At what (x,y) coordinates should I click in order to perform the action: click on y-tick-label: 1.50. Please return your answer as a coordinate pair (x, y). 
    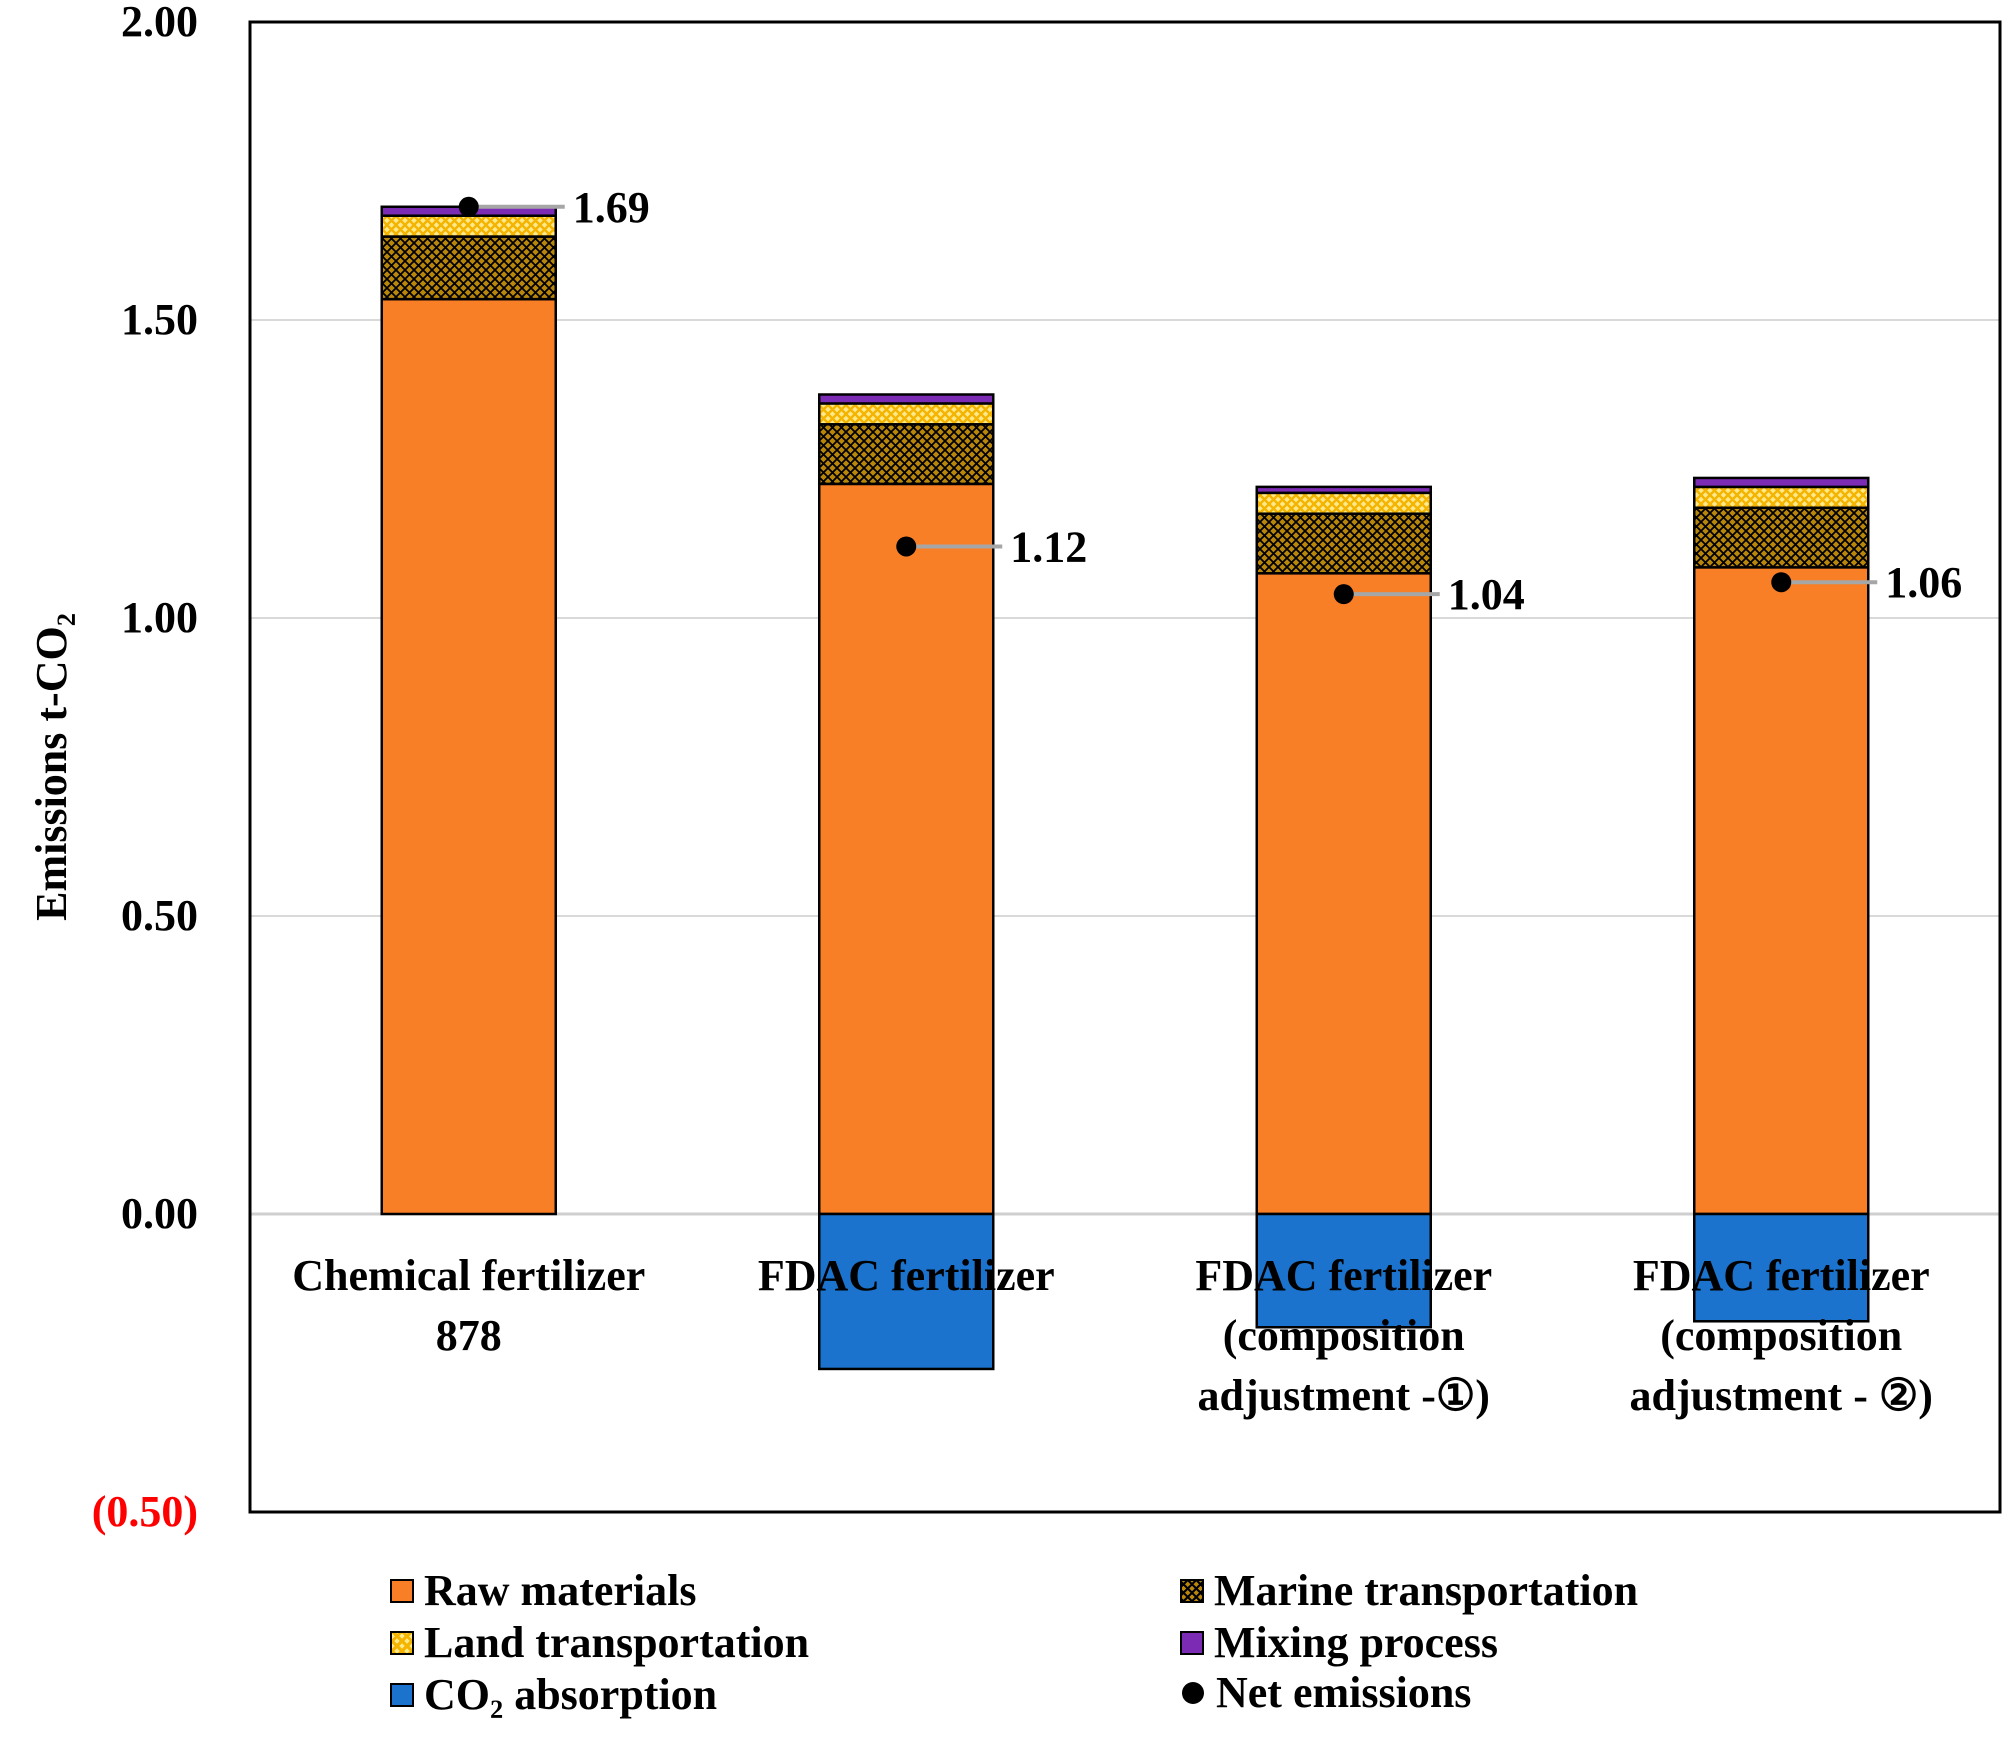
    Looking at the image, I should click on (159, 319).